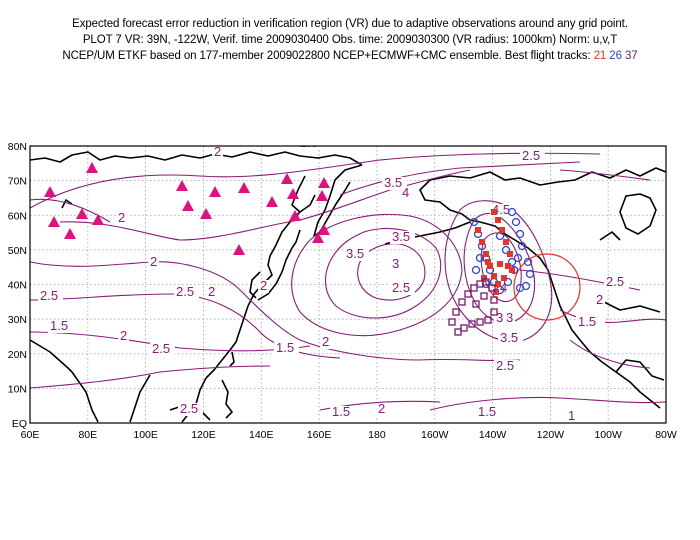 The height and width of the screenshot is (540, 700). I want to click on lat-tick-label: 70N, so click(17, 182).